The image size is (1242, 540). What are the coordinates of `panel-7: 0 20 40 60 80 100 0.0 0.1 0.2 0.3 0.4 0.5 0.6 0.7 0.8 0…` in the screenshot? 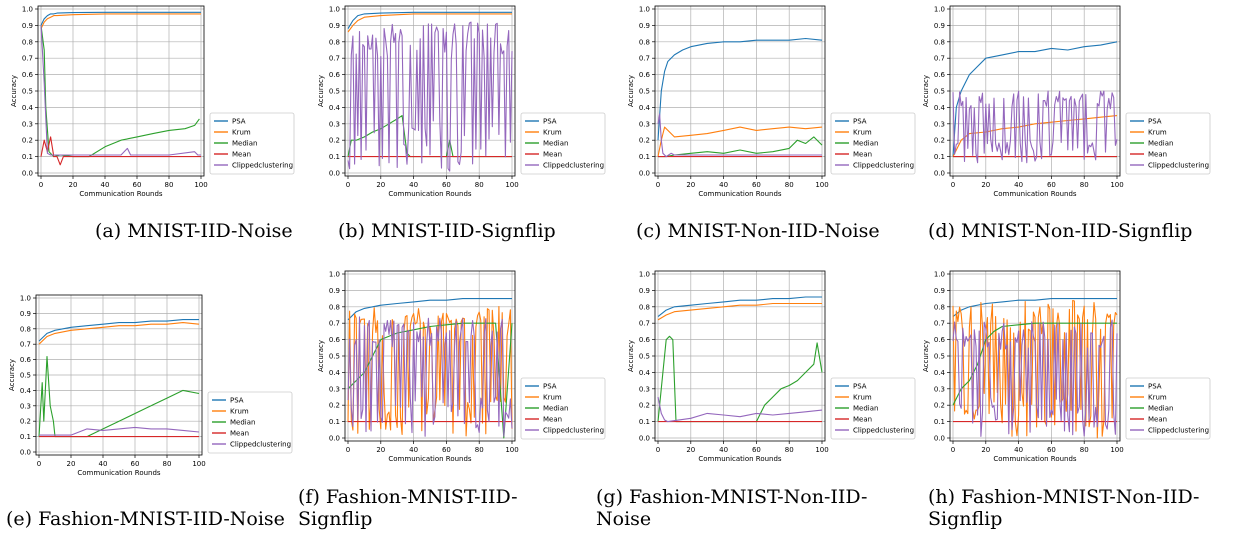 It's located at (1066, 367).